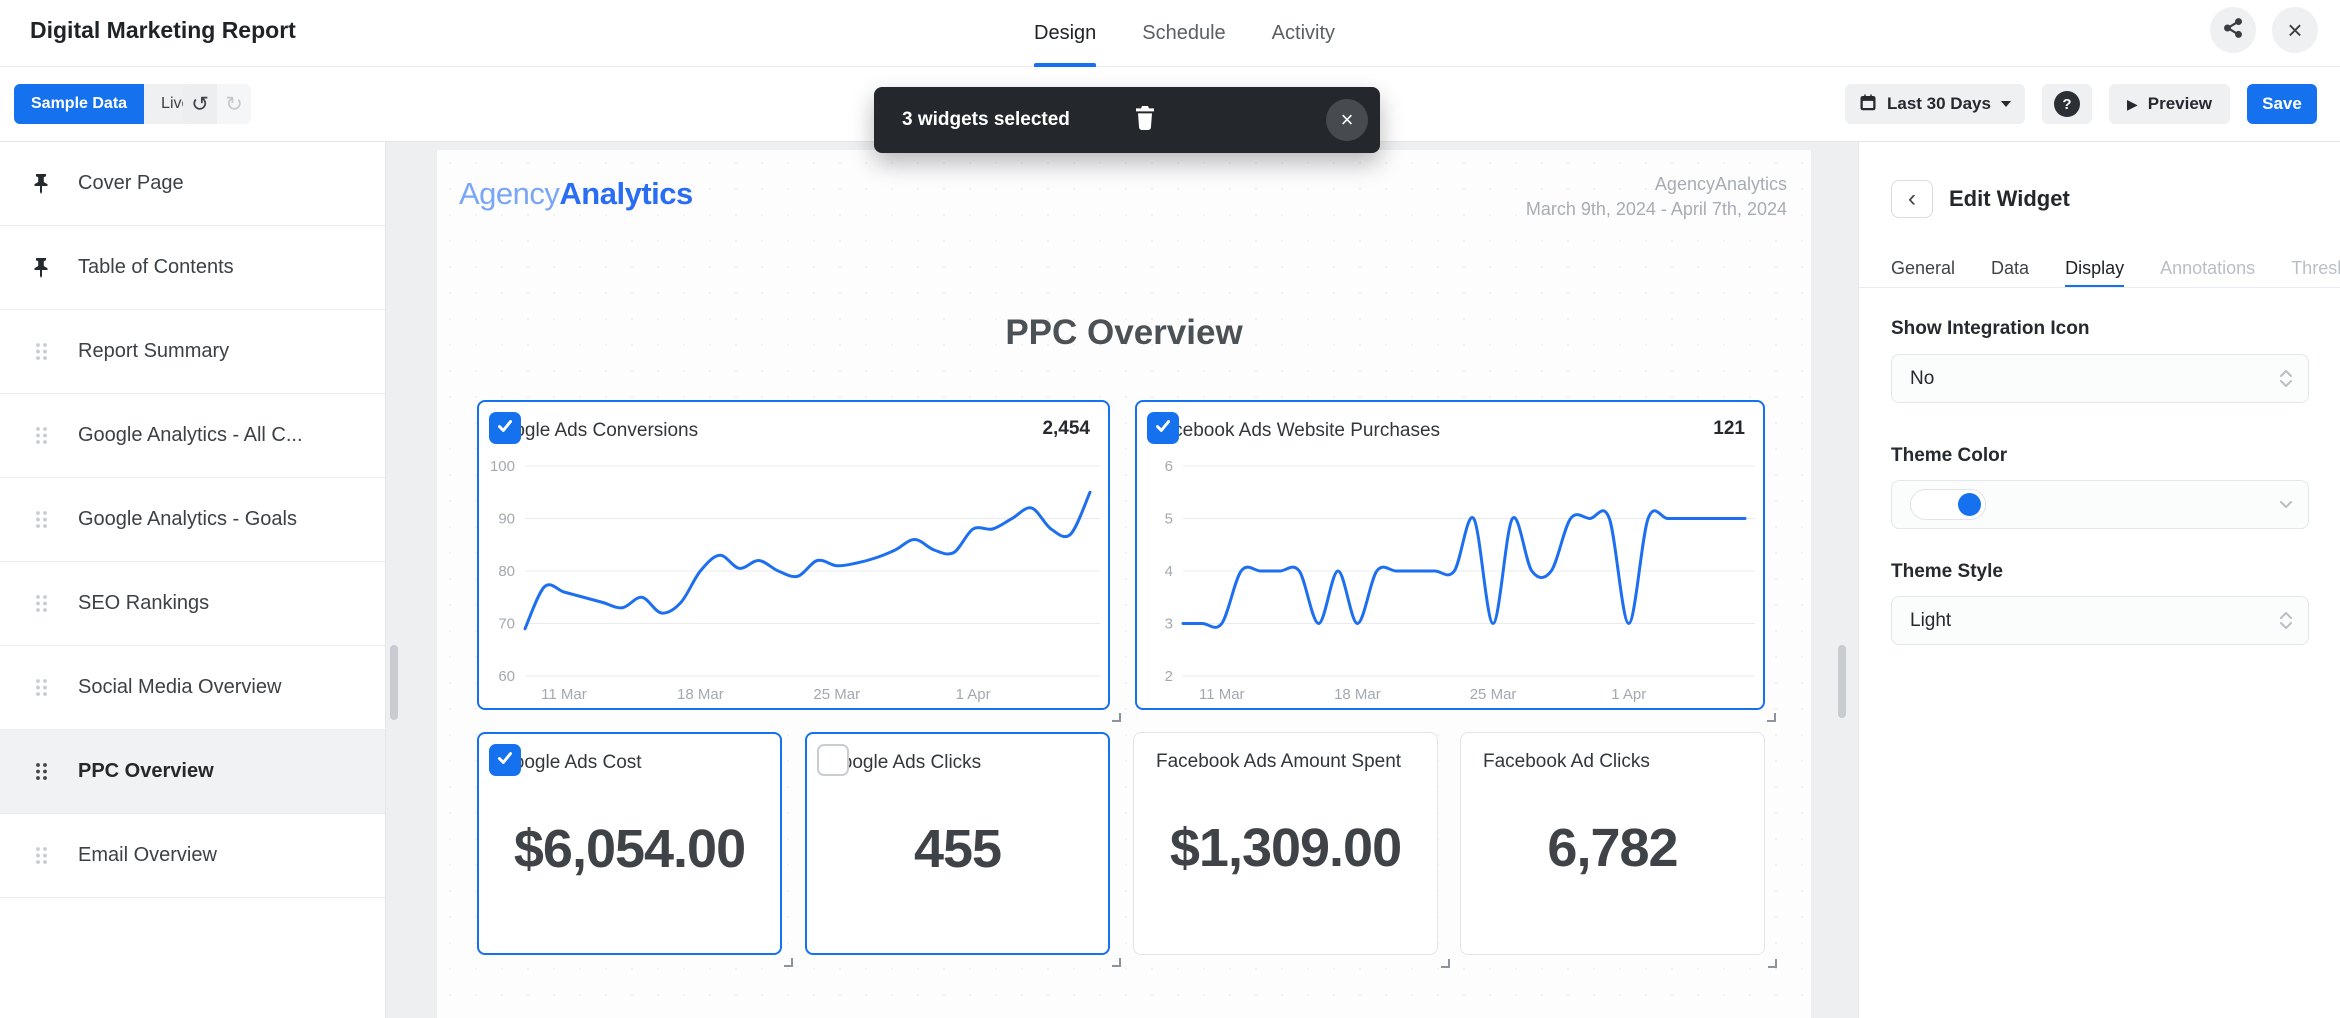 The image size is (2340, 1018). I want to click on sidebar-item-report-summary: Report Summary, so click(192, 352).